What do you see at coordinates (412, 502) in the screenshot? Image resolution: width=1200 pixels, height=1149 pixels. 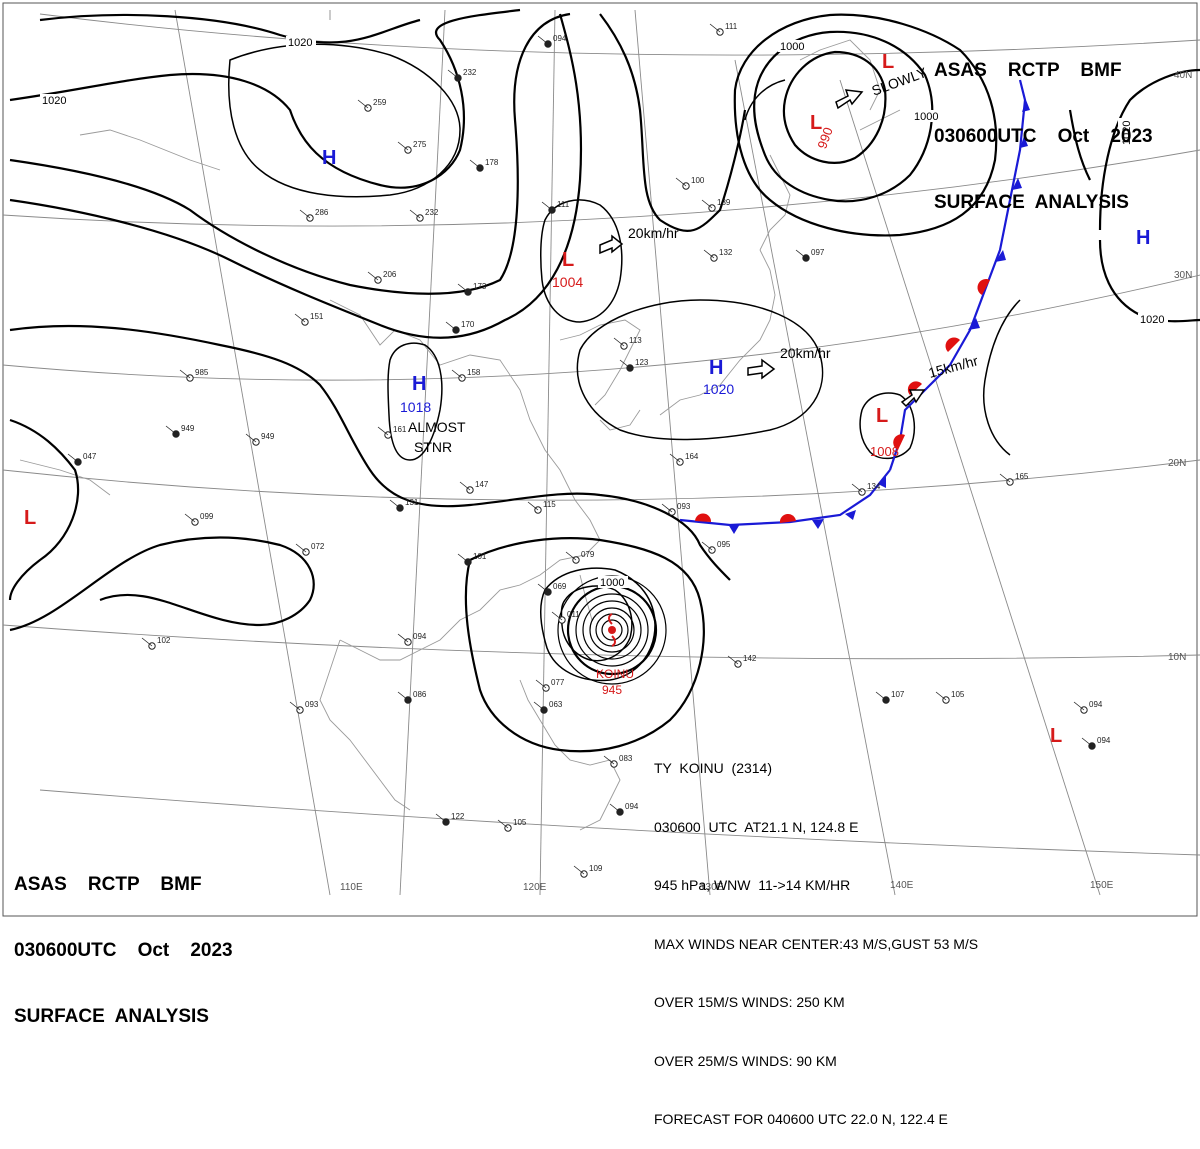 I see `station-pressure: 131` at bounding box center [412, 502].